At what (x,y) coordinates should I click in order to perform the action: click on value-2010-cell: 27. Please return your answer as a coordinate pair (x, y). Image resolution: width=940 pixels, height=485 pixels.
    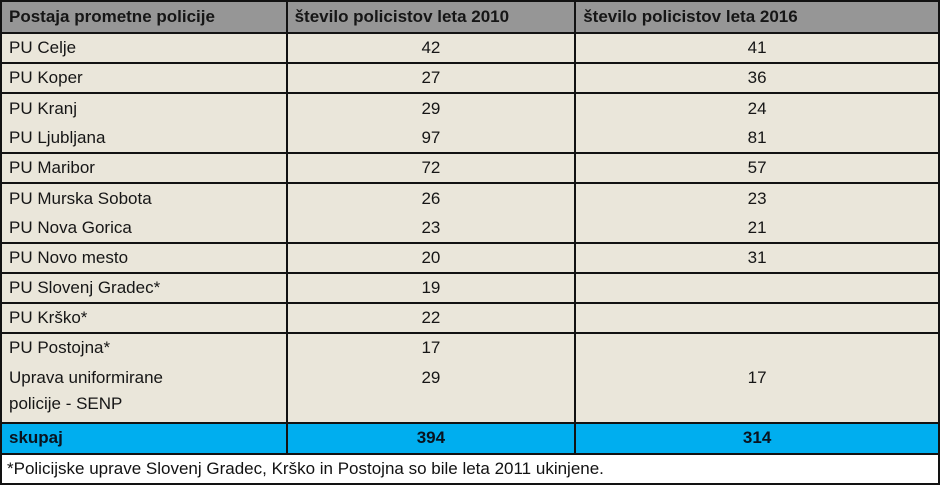
    Looking at the image, I should click on (430, 78).